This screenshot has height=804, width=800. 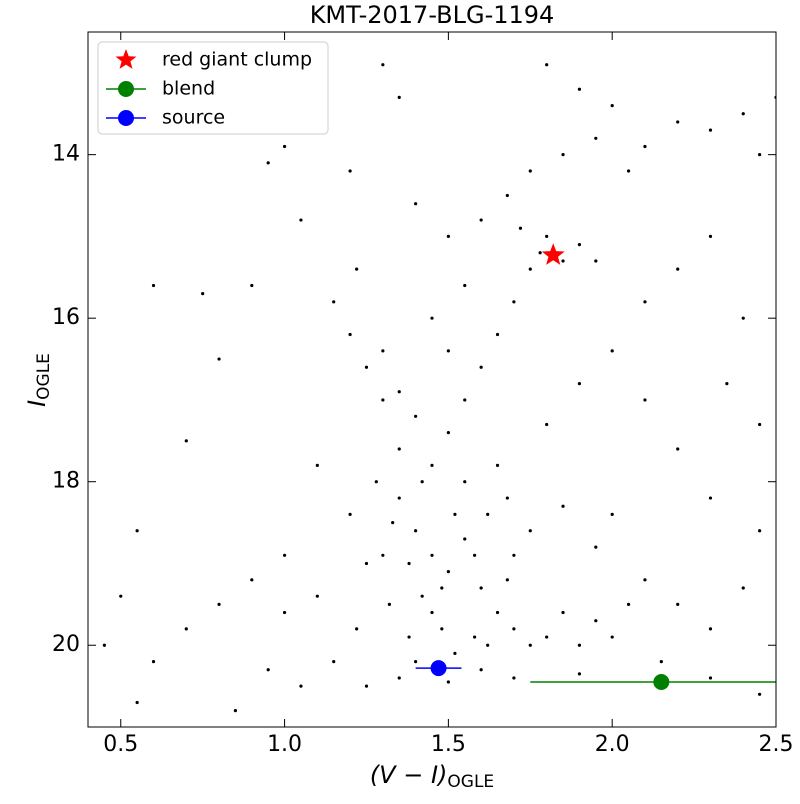 I want to click on y-tick-label: 18, so click(x=66, y=481).